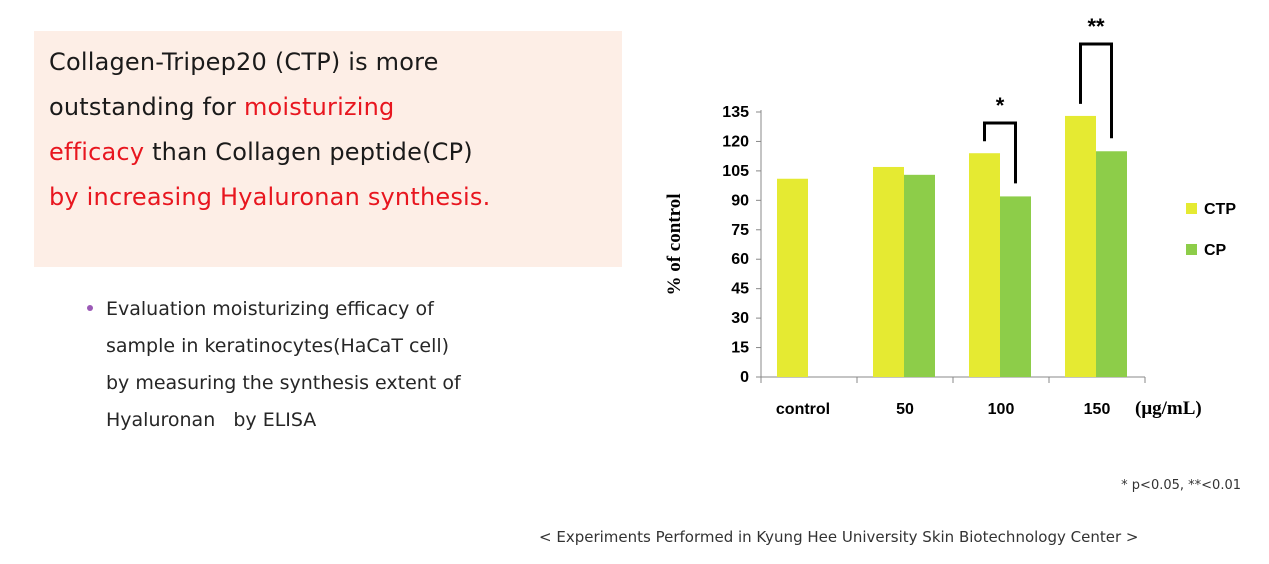  Describe the element at coordinates (211, 420) in the screenshot. I see `bullet-line: Hyaluronan by ELISA` at that location.